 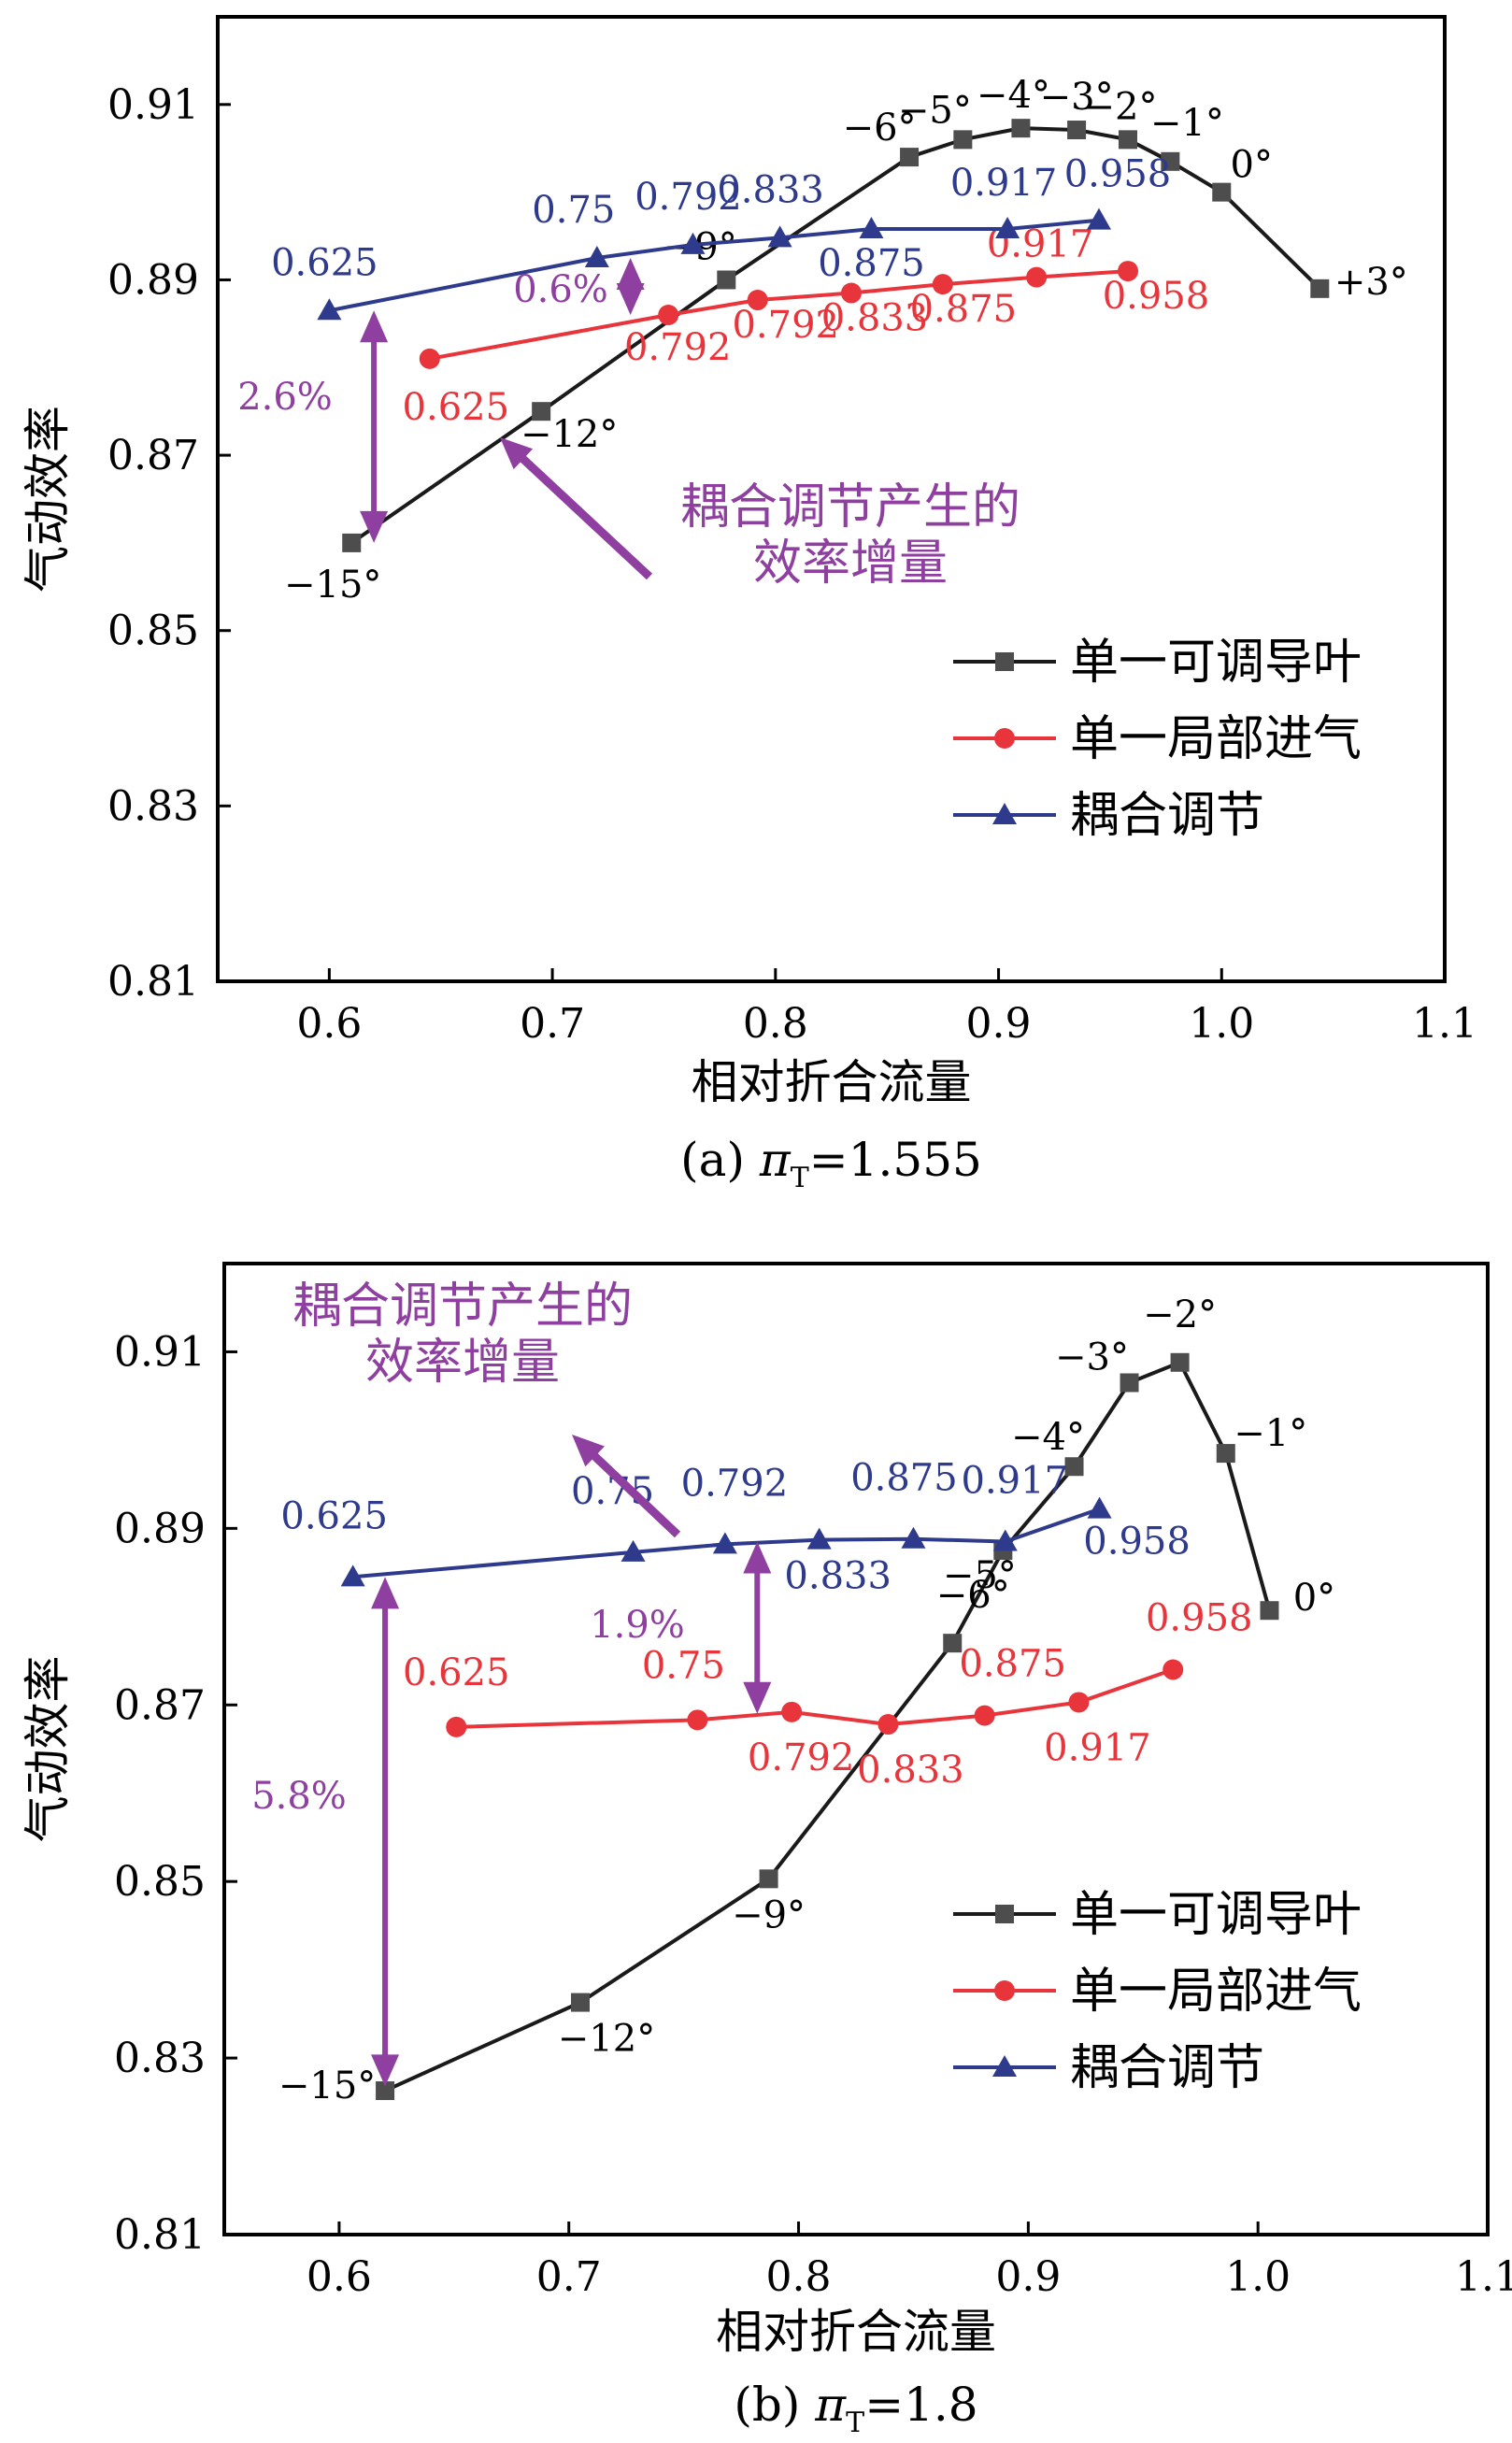 What do you see at coordinates (160, 1882) in the screenshot?
I see `y-tick-label: 0.85` at bounding box center [160, 1882].